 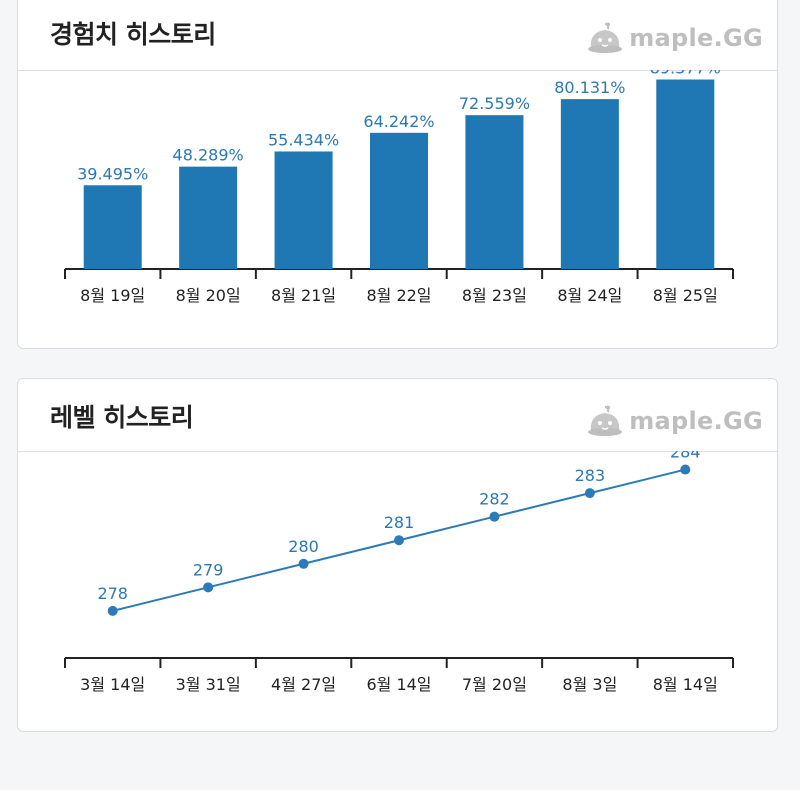 I want to click on data-label: 280, so click(x=303, y=546).